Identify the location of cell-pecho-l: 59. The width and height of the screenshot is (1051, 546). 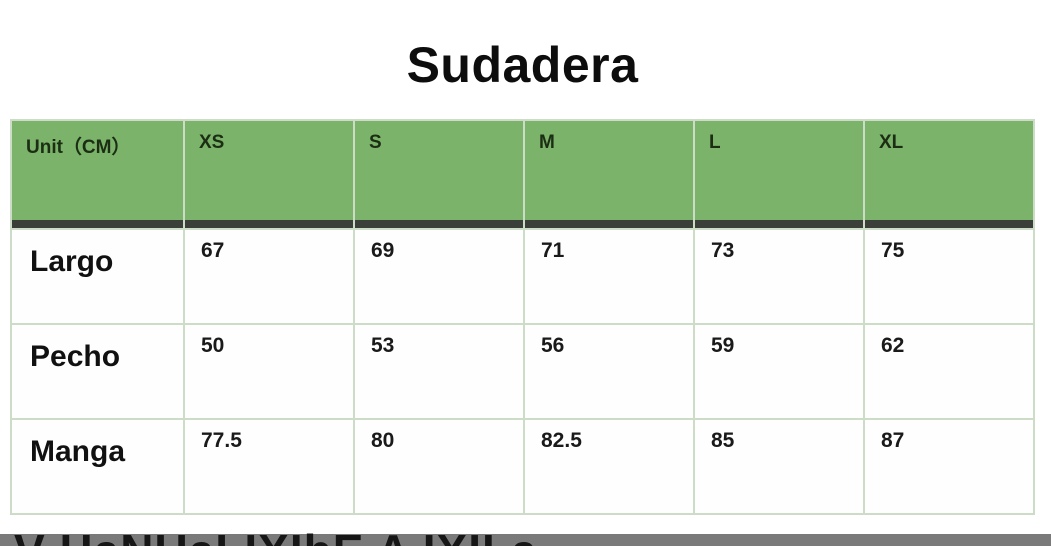
(779, 371).